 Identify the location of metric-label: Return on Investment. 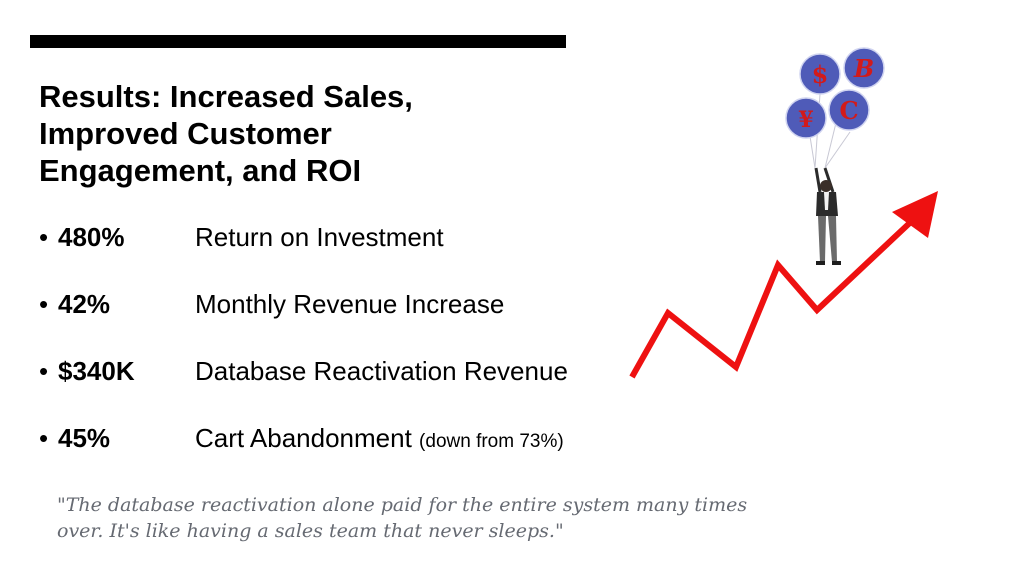
(319, 237).